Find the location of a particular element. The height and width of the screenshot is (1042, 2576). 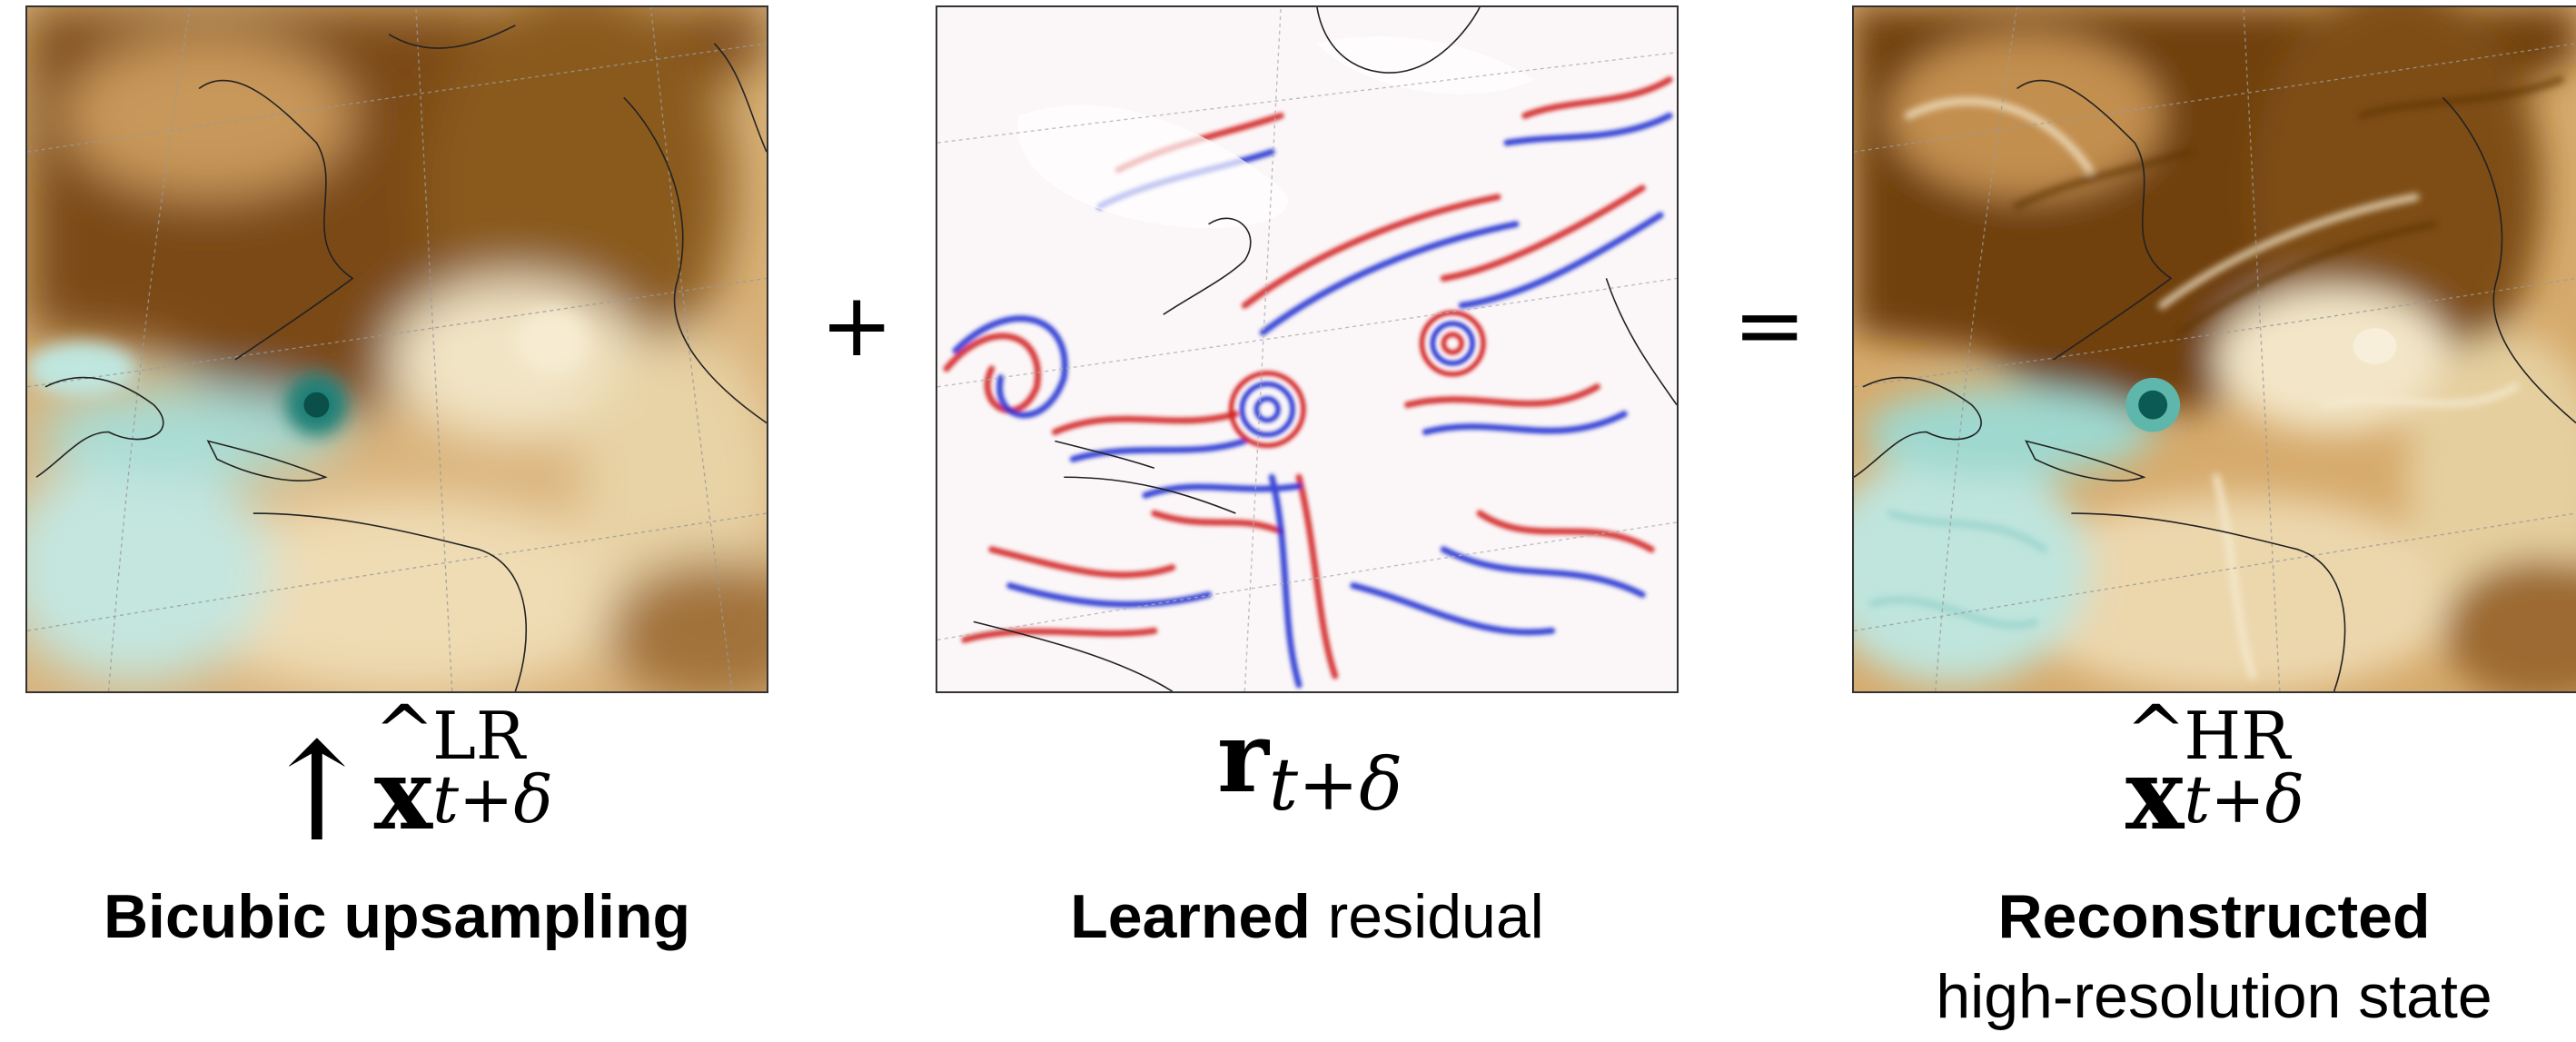

equals-operator: = is located at coordinates (1770, 325).